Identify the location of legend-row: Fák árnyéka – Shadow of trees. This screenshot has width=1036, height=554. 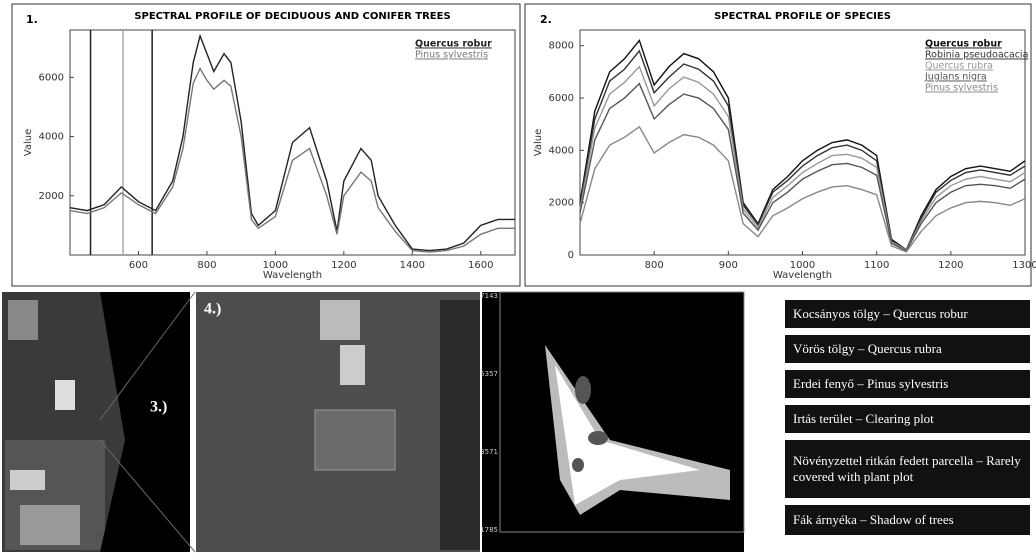
(907, 520).